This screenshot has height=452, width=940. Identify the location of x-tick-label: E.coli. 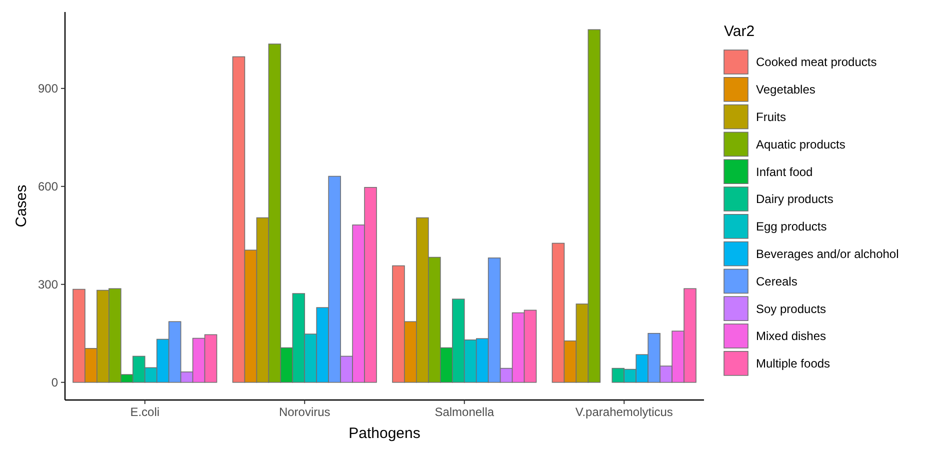
(145, 412).